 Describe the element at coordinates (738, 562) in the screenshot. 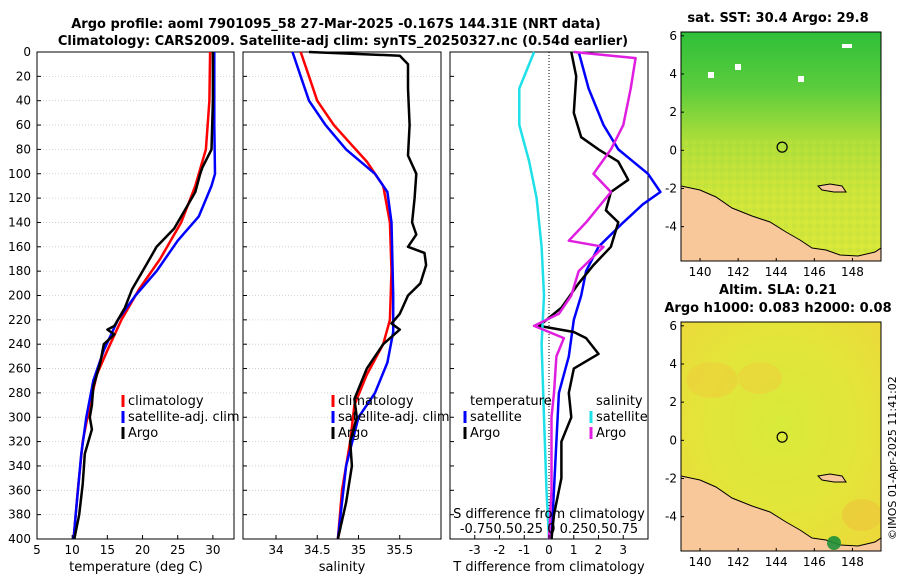

I see `map-x-tick-label: 142` at that location.